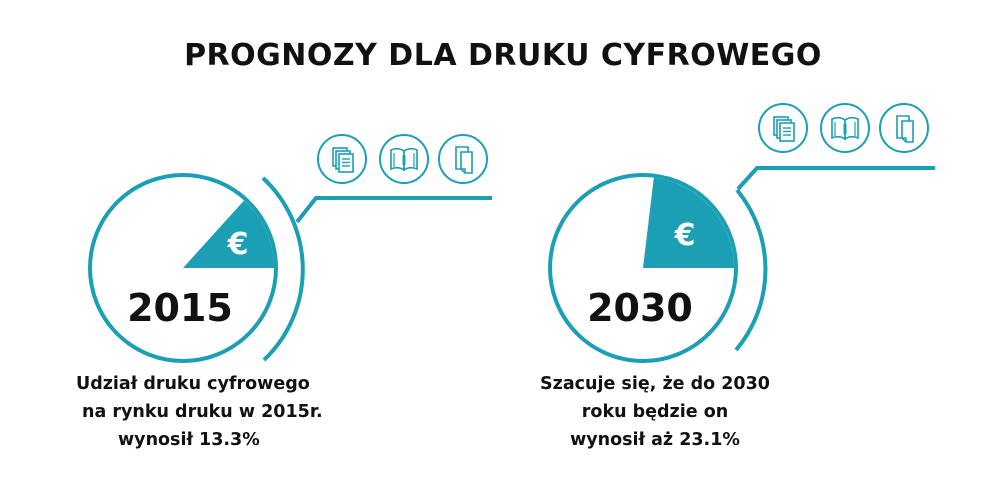  I want to click on connector-line-2015, so click(393, 210).